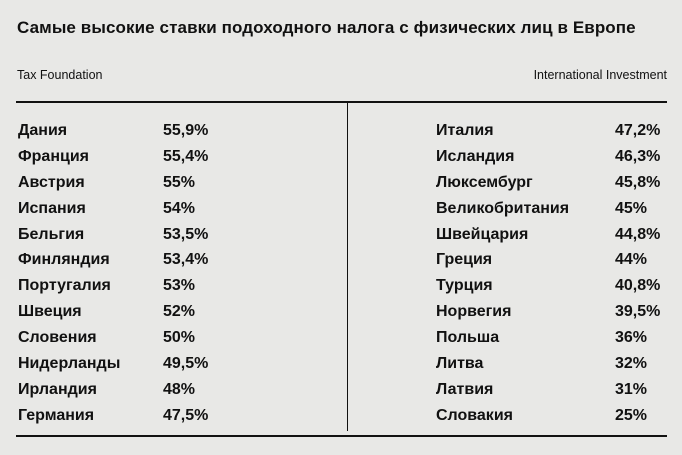 The image size is (682, 455). Describe the element at coordinates (186, 130) in the screenshot. I see `tax-rate: 55,9%` at that location.